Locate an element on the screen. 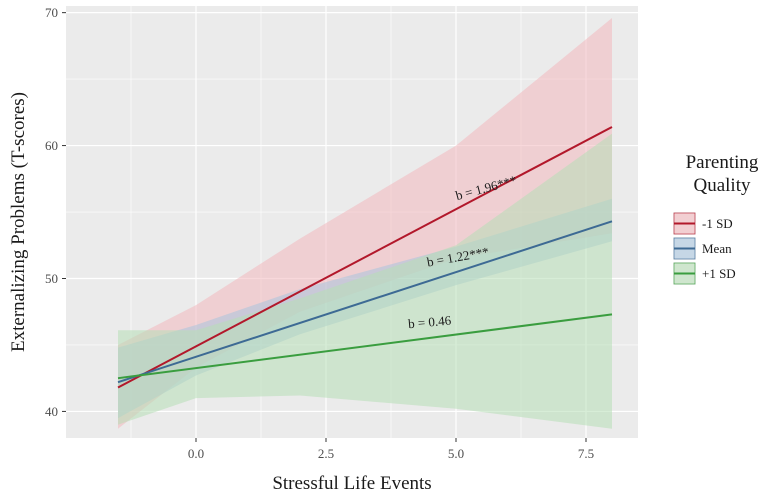  y-tick-label: 60 is located at coordinates (51, 145).